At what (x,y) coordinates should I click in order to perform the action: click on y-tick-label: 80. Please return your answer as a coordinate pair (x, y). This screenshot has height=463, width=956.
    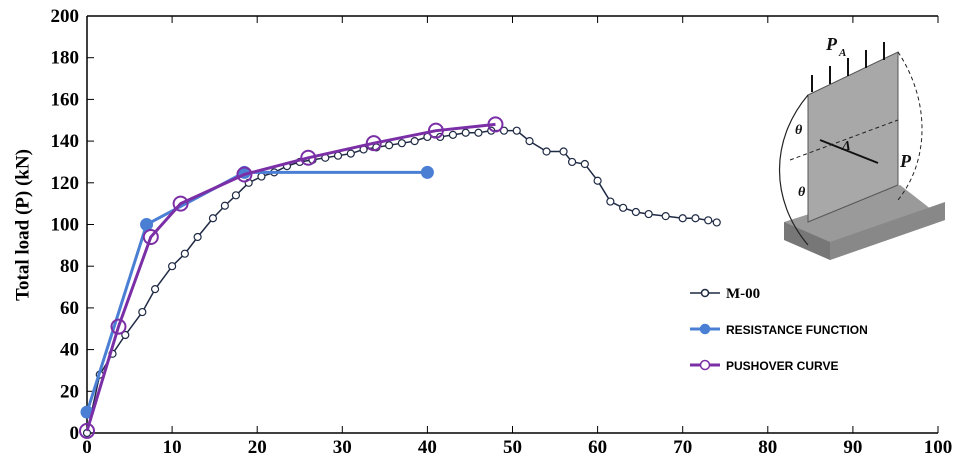
    Looking at the image, I should click on (69, 266).